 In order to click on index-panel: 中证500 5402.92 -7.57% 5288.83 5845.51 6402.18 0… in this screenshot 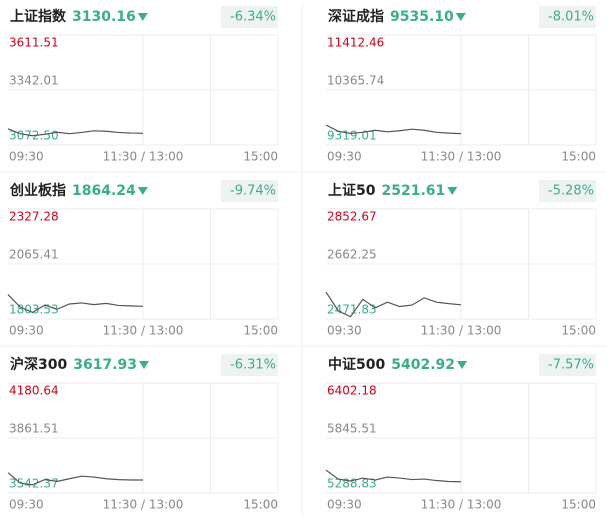, I will do `click(461, 433)`.